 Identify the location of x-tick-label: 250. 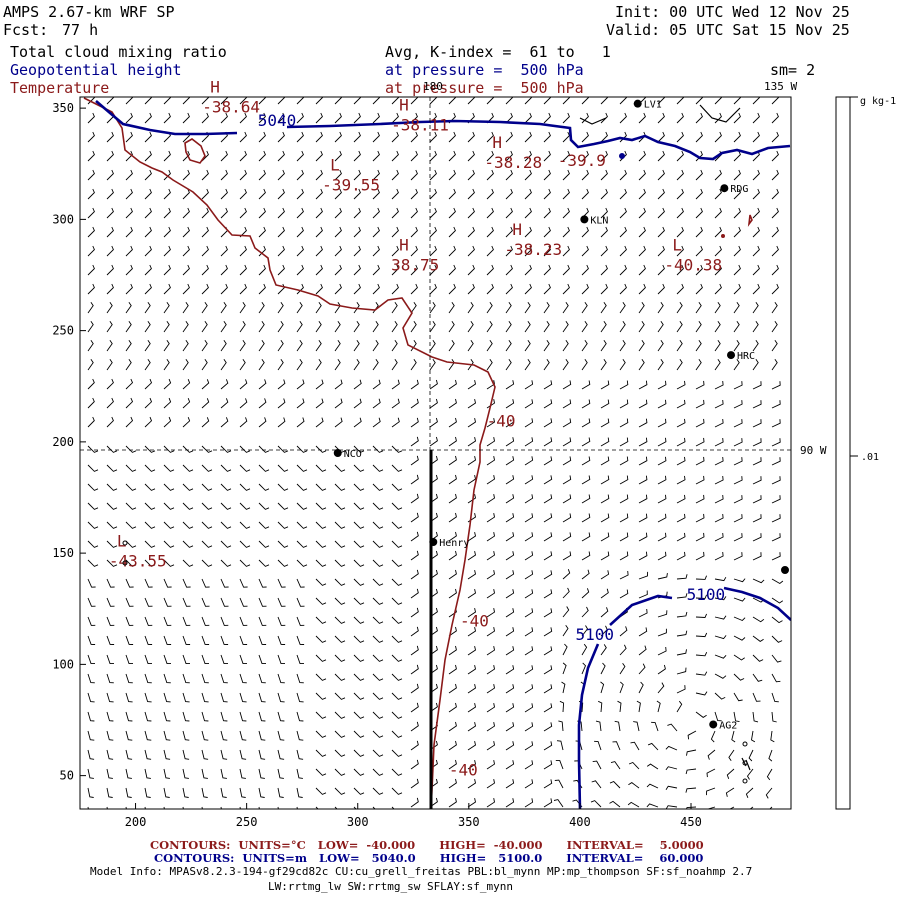
(247, 822).